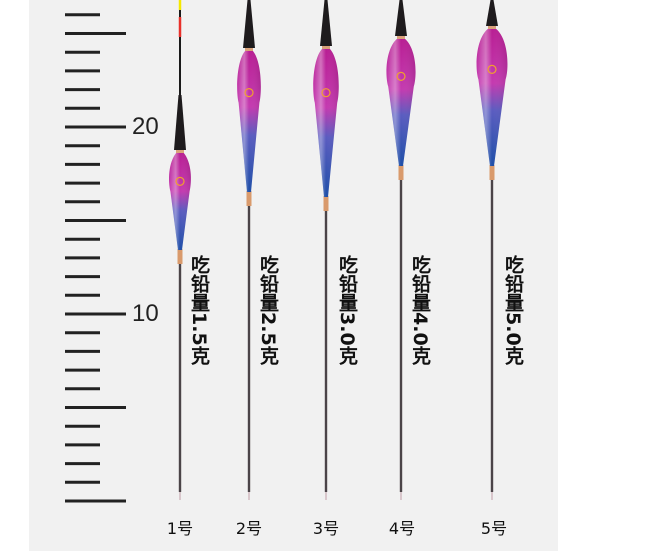  Describe the element at coordinates (513, 310) in the screenshot. I see `float-5-load-label: 吃铅量5.0克` at that location.